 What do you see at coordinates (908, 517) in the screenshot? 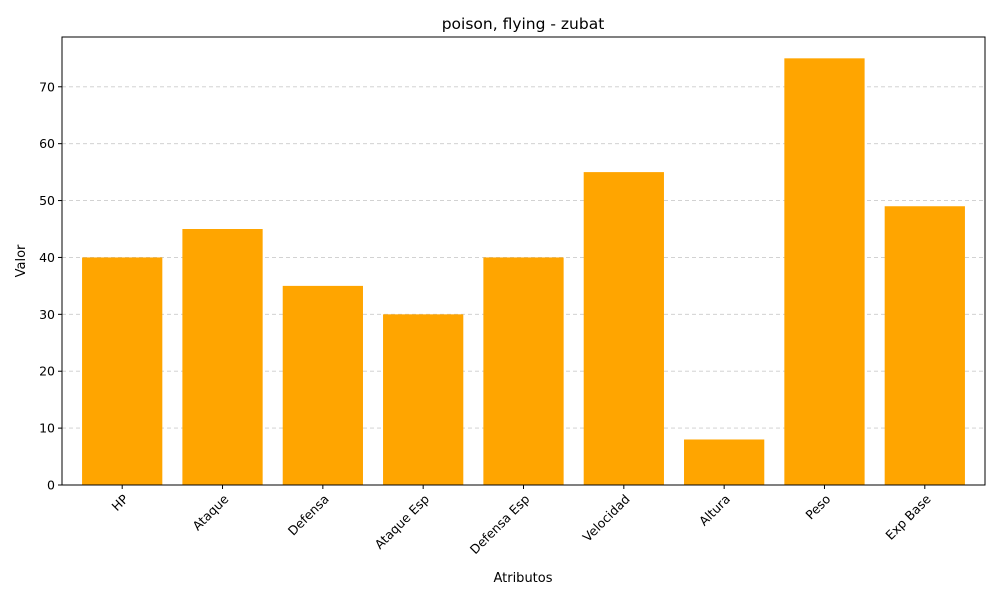
I see `x-tick-label: Exp Base` at bounding box center [908, 517].